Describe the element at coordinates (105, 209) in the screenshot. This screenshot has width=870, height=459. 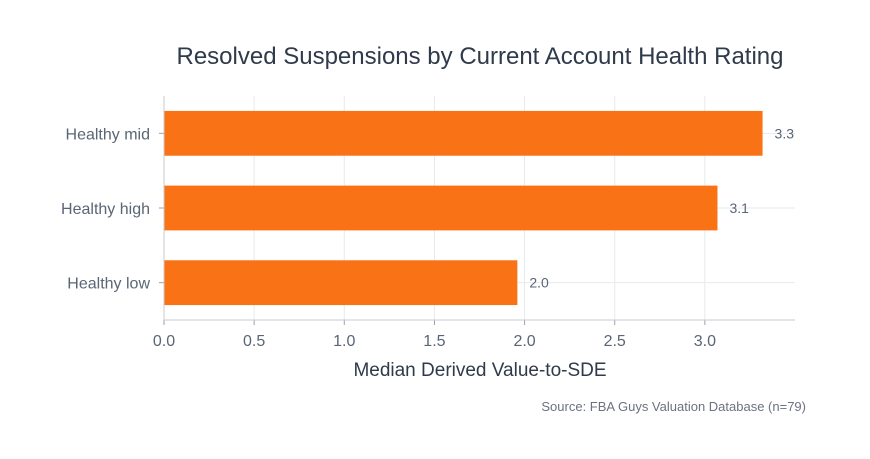
I see `category-label: Healthy high` at that location.